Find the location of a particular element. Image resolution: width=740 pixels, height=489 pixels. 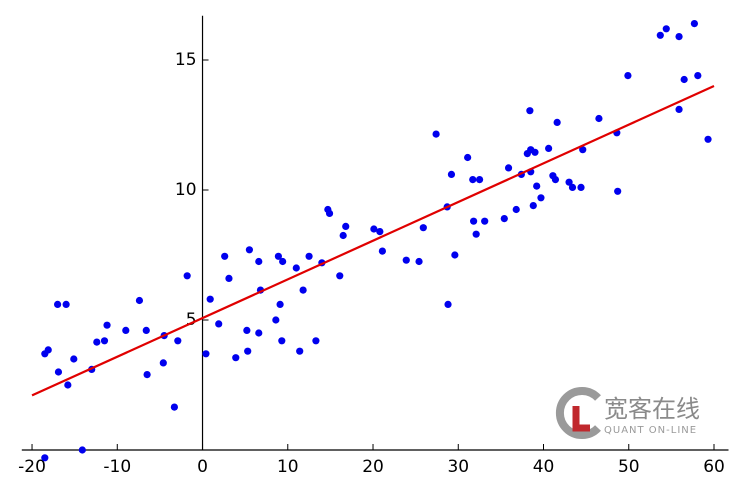

x-tick-label: 10 is located at coordinates (288, 467).